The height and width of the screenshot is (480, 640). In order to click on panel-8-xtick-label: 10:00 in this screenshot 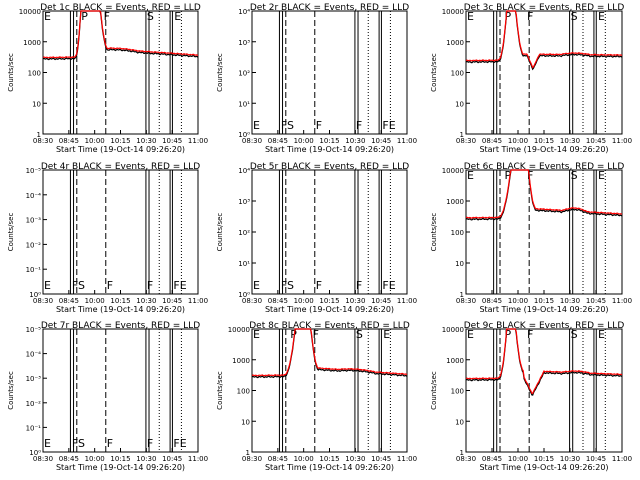, I will do `click(304, 459)`.